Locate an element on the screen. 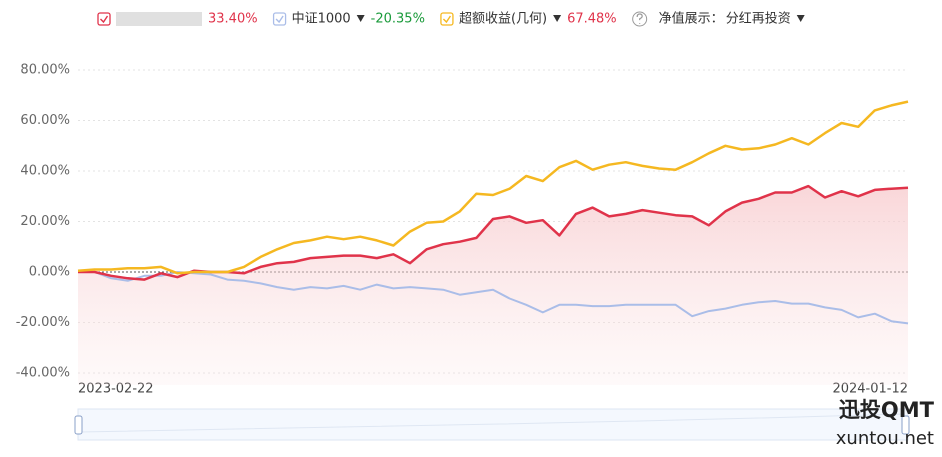 This screenshot has width=942, height=457. navigator-trace is located at coordinates (492, 423).